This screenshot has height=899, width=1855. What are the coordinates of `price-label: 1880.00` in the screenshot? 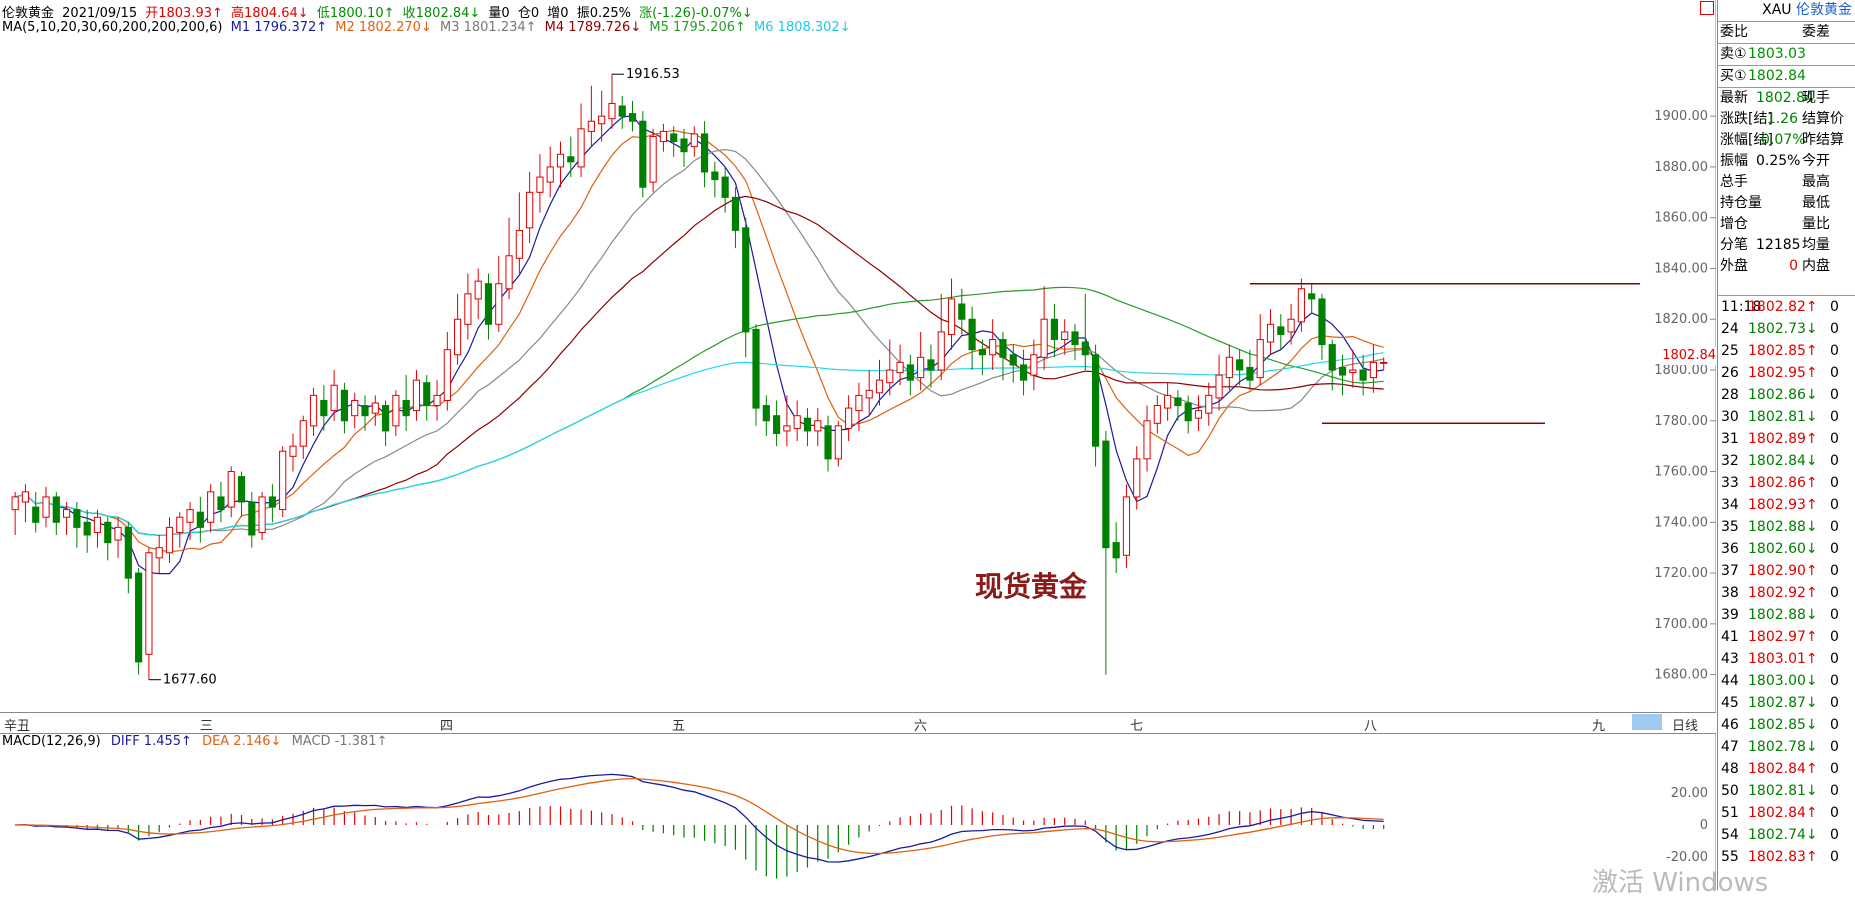 It's located at (1681, 167).